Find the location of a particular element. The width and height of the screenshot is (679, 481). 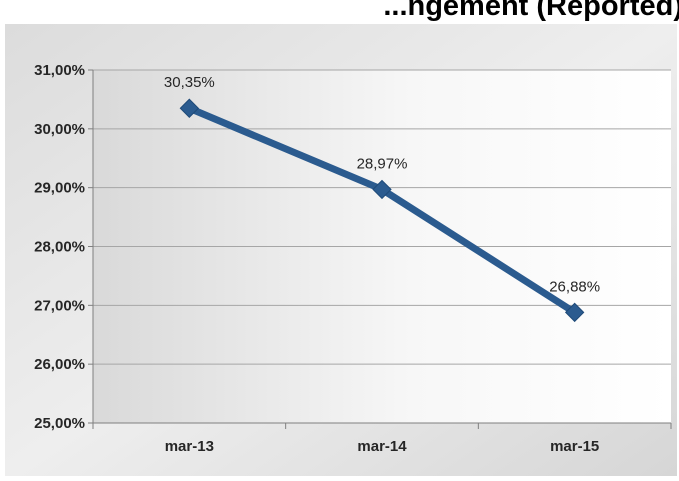

chart-title: ...ngement (Reported) is located at coordinates (531, 11).